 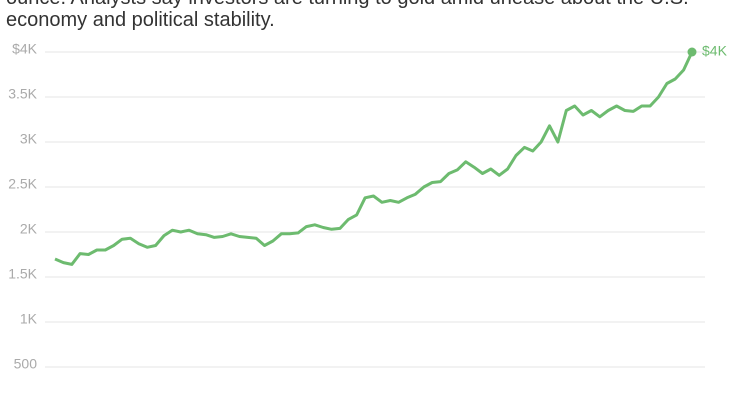 What do you see at coordinates (692, 52) in the screenshot?
I see `end-point` at bounding box center [692, 52].